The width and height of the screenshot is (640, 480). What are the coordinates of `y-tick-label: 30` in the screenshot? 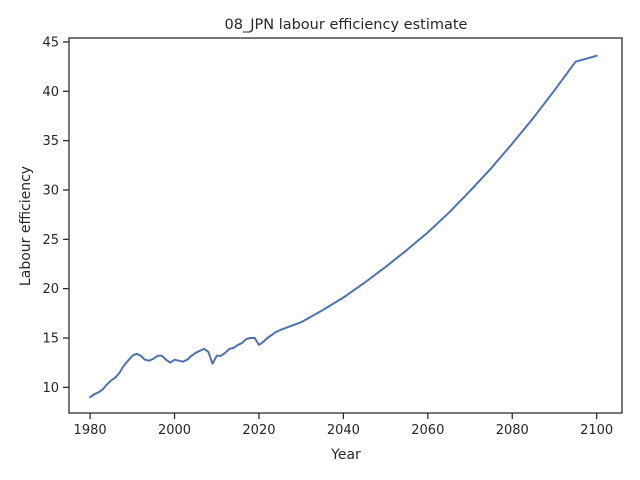 It's located at (50, 190).